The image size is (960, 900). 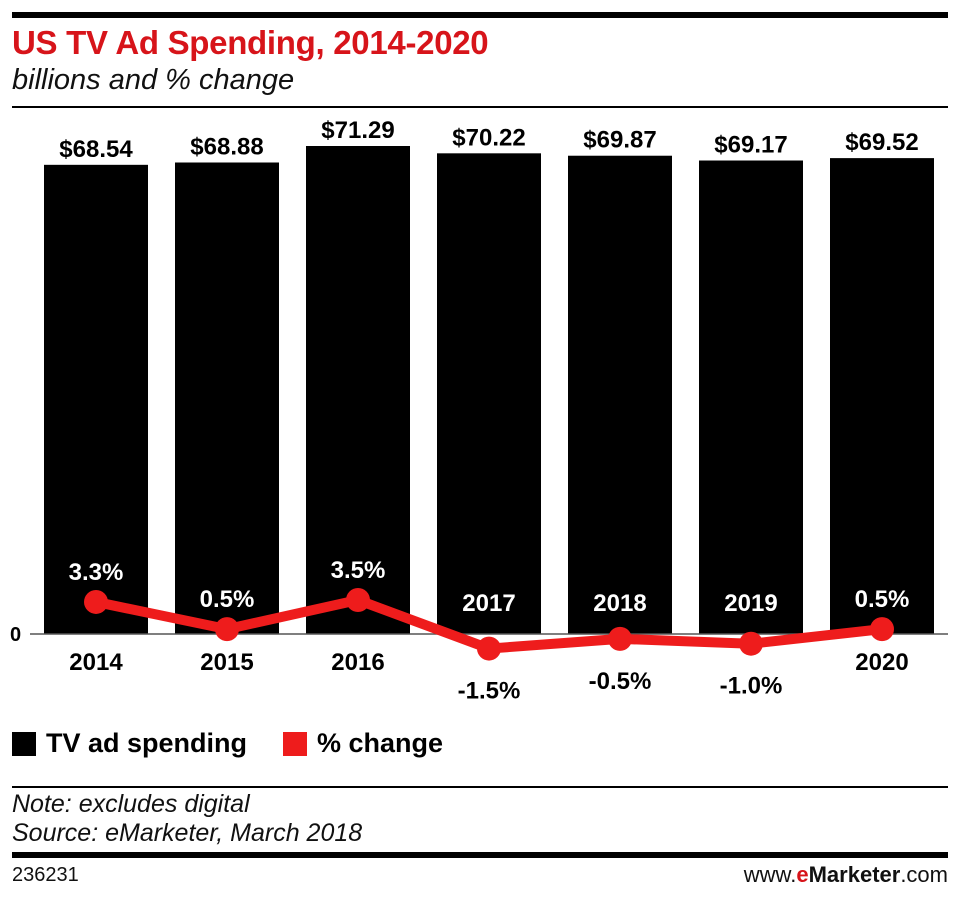 What do you see at coordinates (480, 855) in the screenshot?
I see `bottom-rule` at bounding box center [480, 855].